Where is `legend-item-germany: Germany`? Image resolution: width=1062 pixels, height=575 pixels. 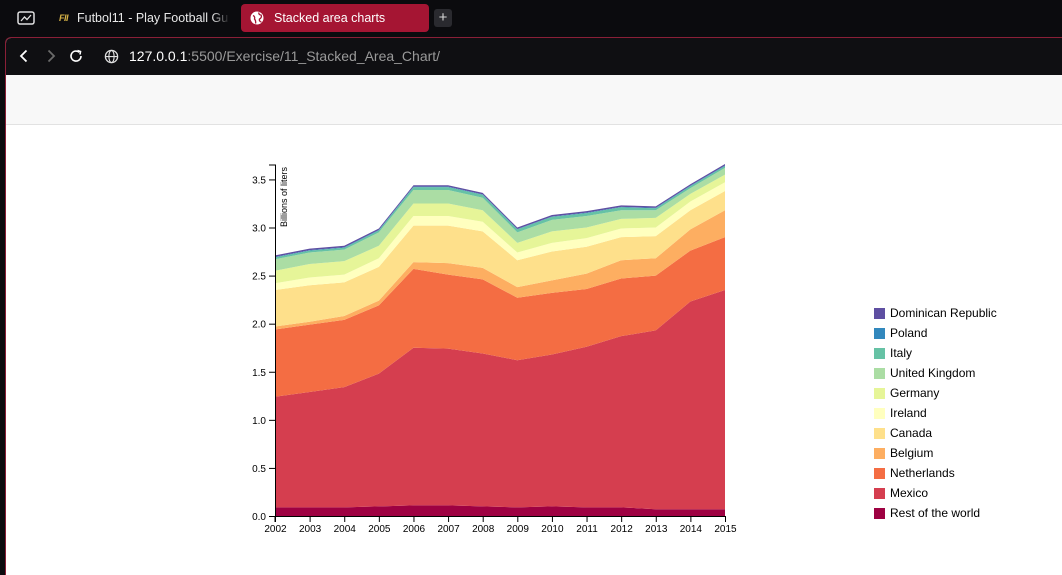 legend-item-germany: Germany is located at coordinates (906, 393).